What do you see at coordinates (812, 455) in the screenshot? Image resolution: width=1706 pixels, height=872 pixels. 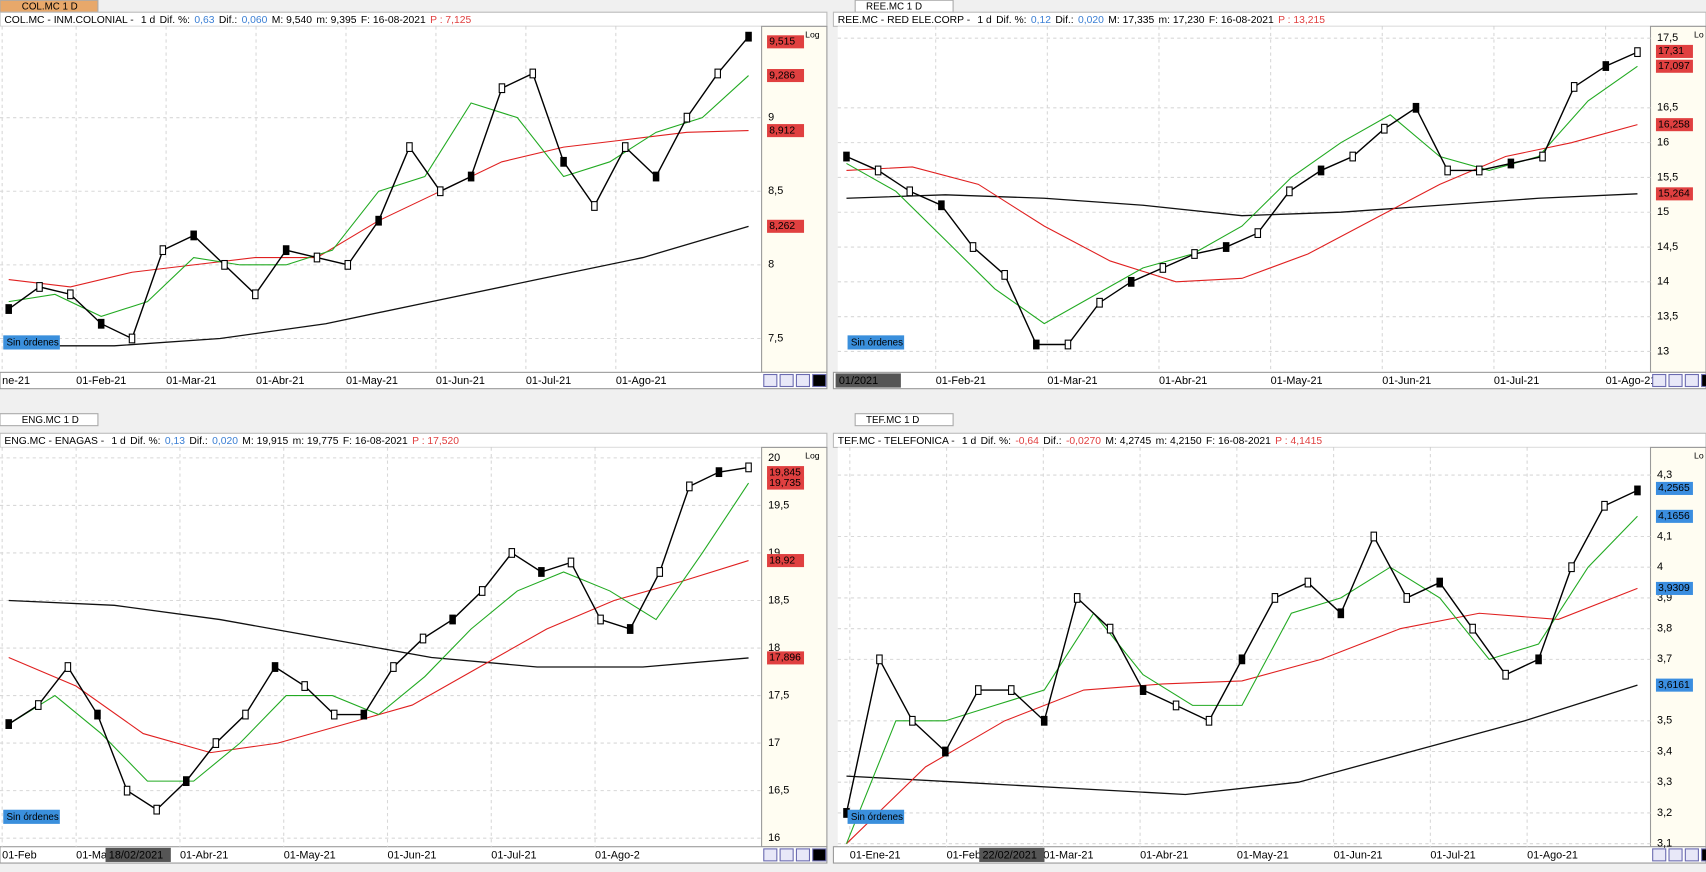 I see `log-button: Log` at bounding box center [812, 455].